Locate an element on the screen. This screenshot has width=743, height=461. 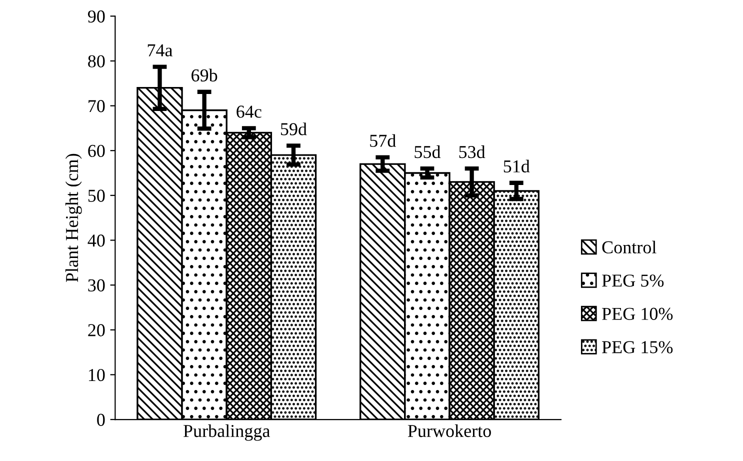
y-tick-label: 40 is located at coordinates (96, 240).